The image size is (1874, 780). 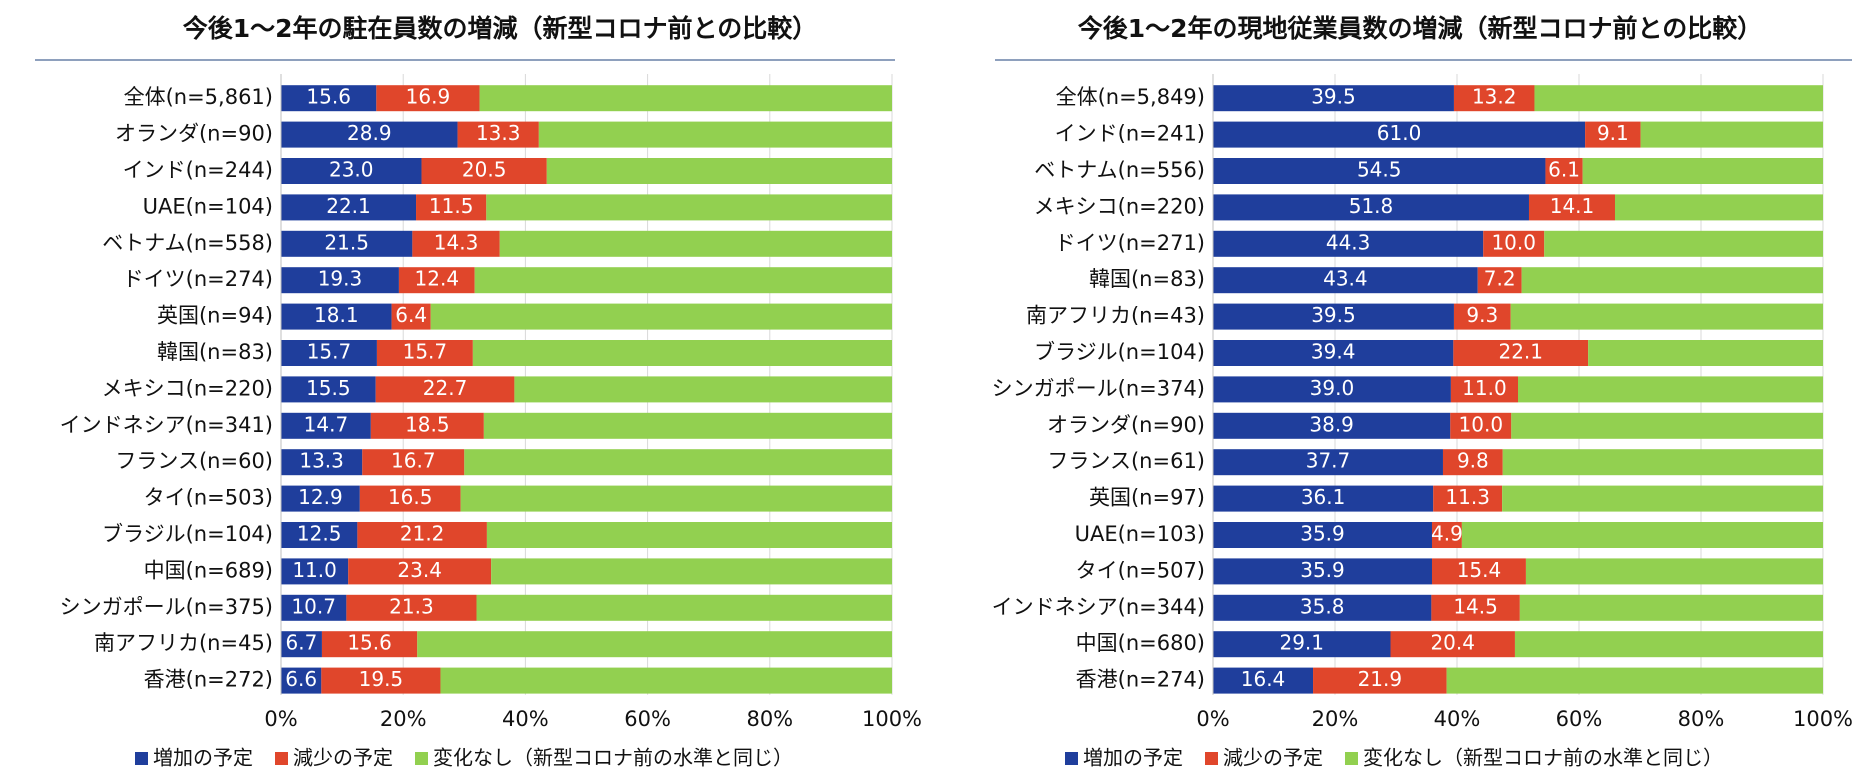 I want to click on legend-label: 変化なし（新型コロナ前の水準と同じ）, so click(x=613, y=758).